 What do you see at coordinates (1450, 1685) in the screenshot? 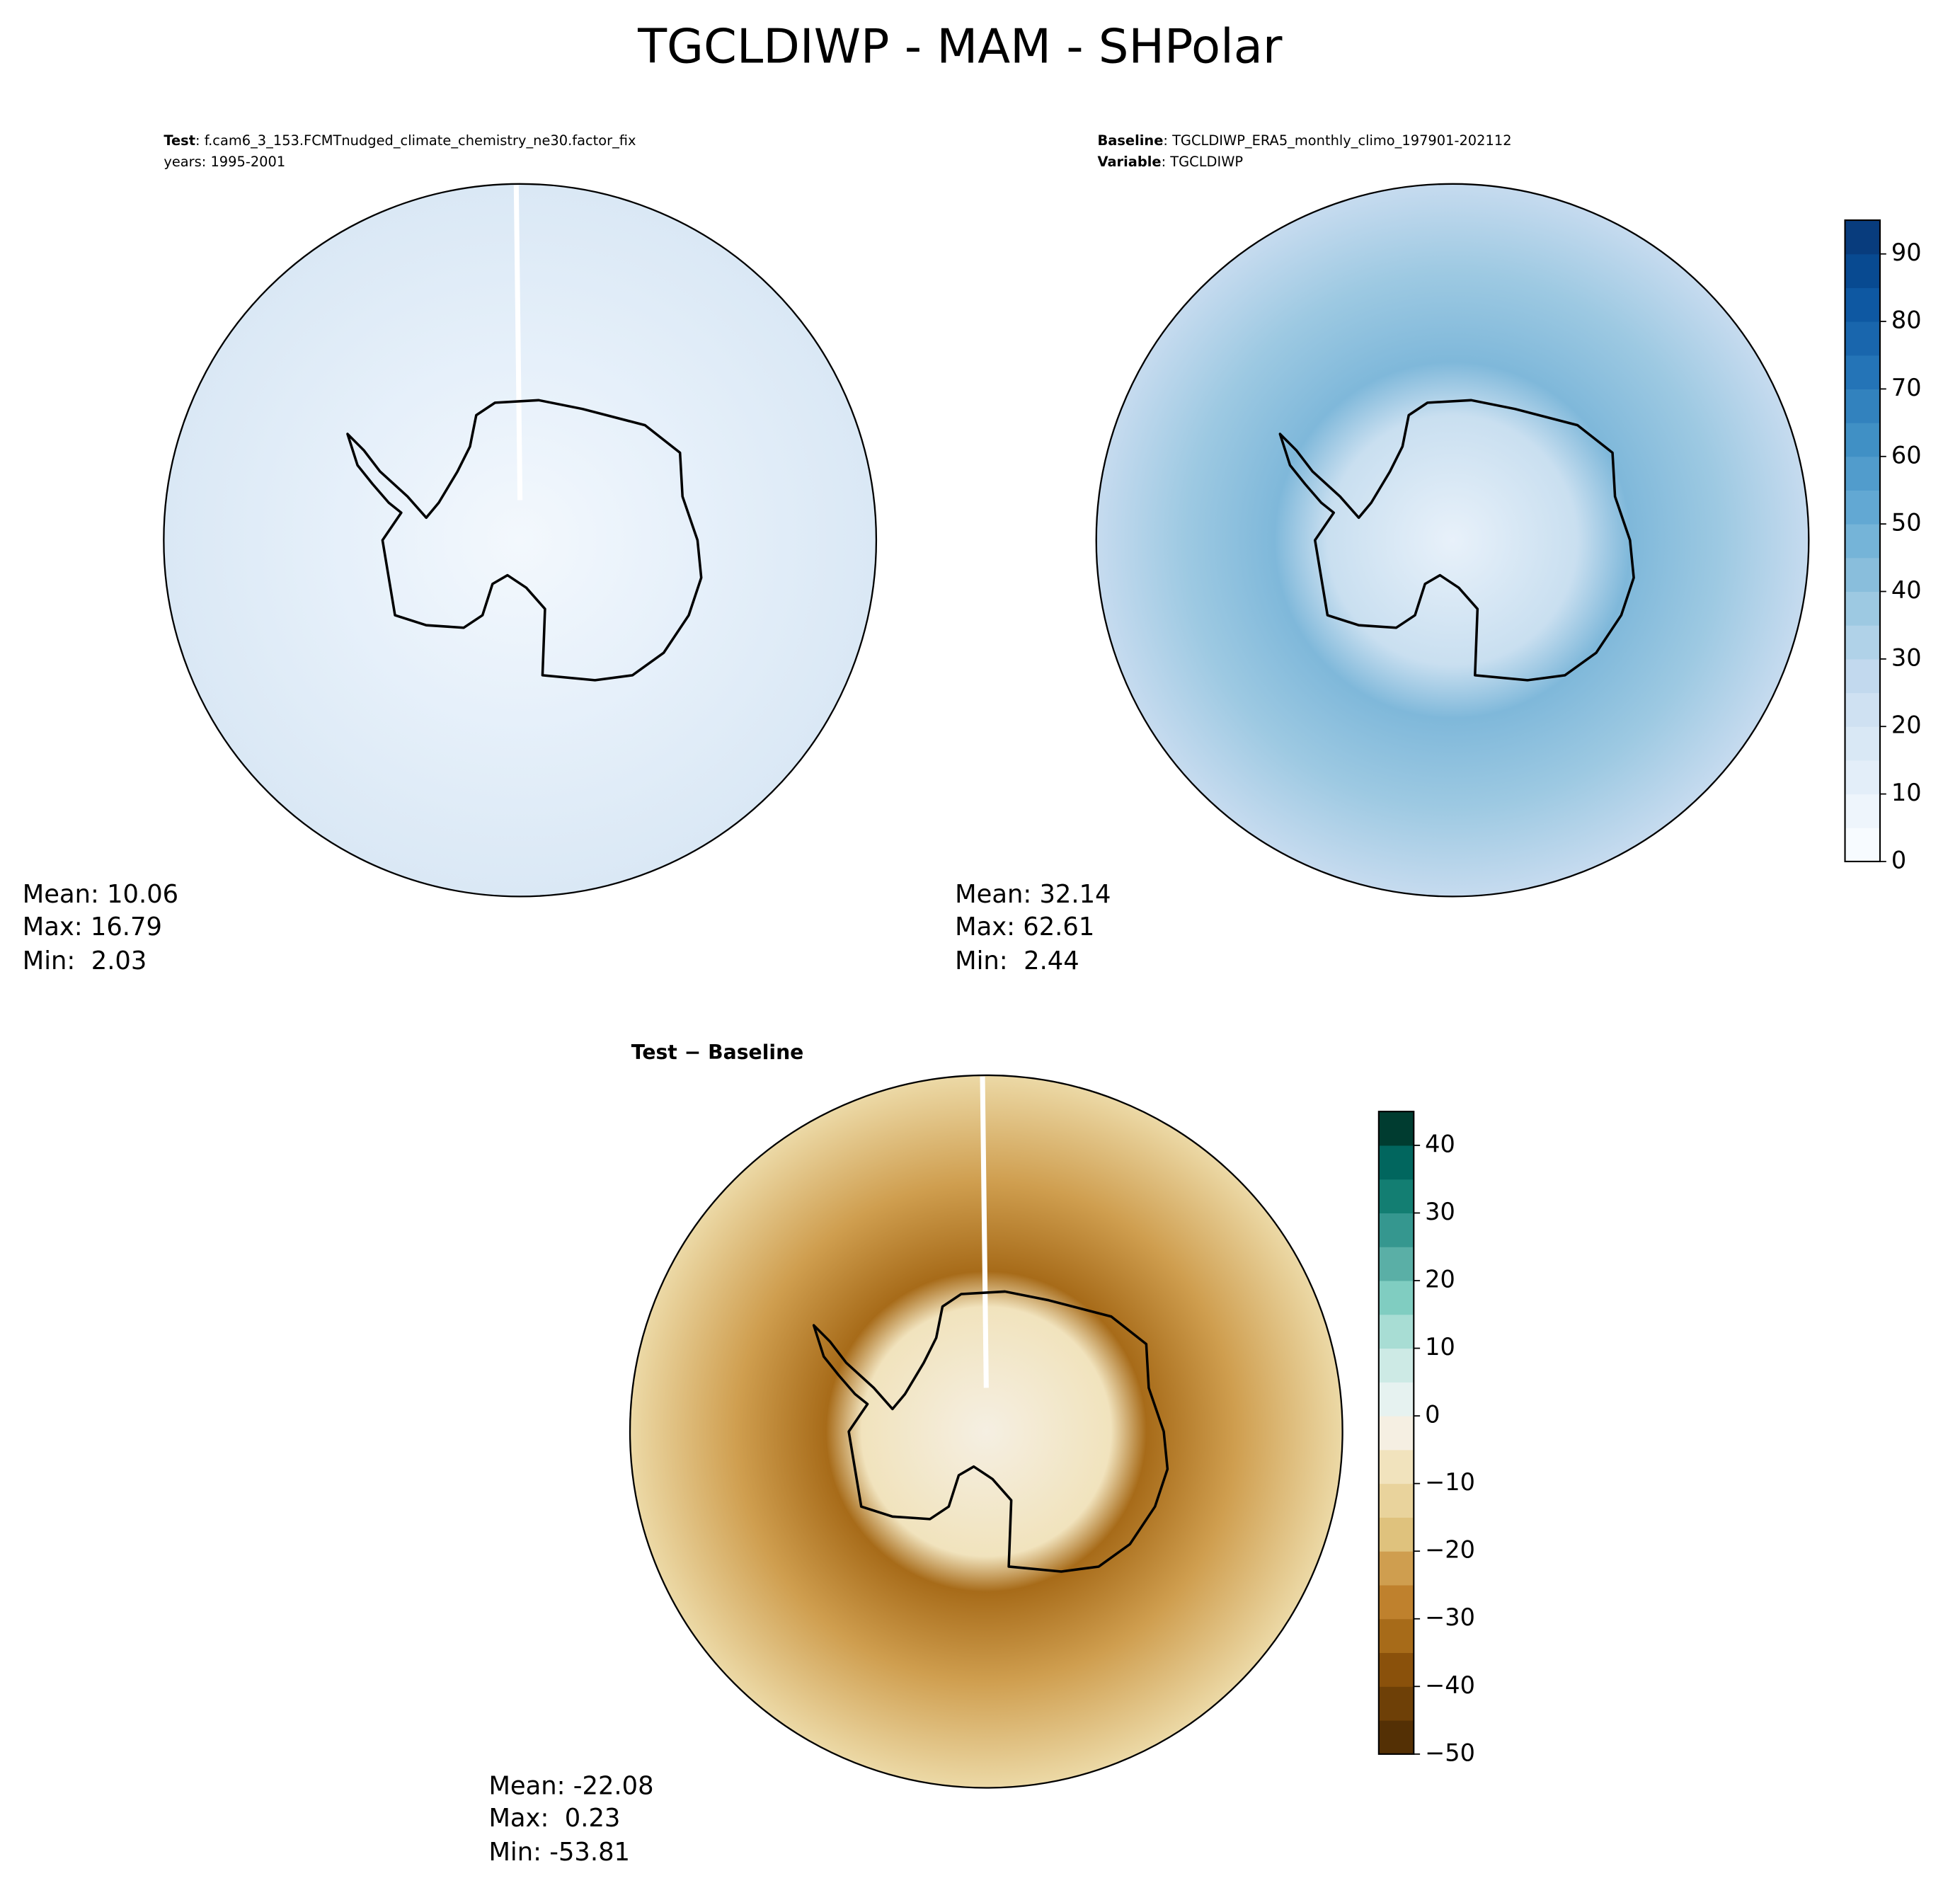
I see `colorbar-tick-label: −40` at bounding box center [1450, 1685].